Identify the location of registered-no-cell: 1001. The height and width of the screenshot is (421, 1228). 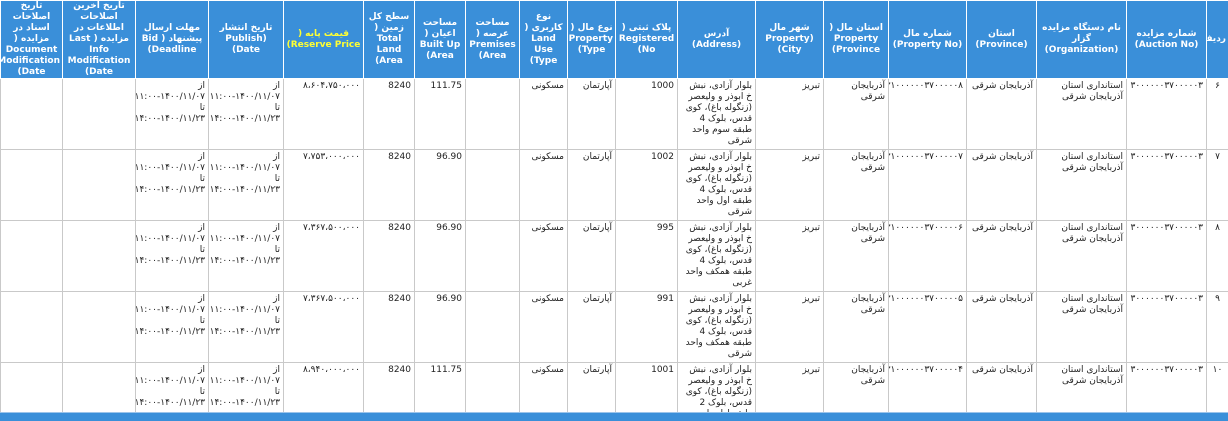
(646, 391).